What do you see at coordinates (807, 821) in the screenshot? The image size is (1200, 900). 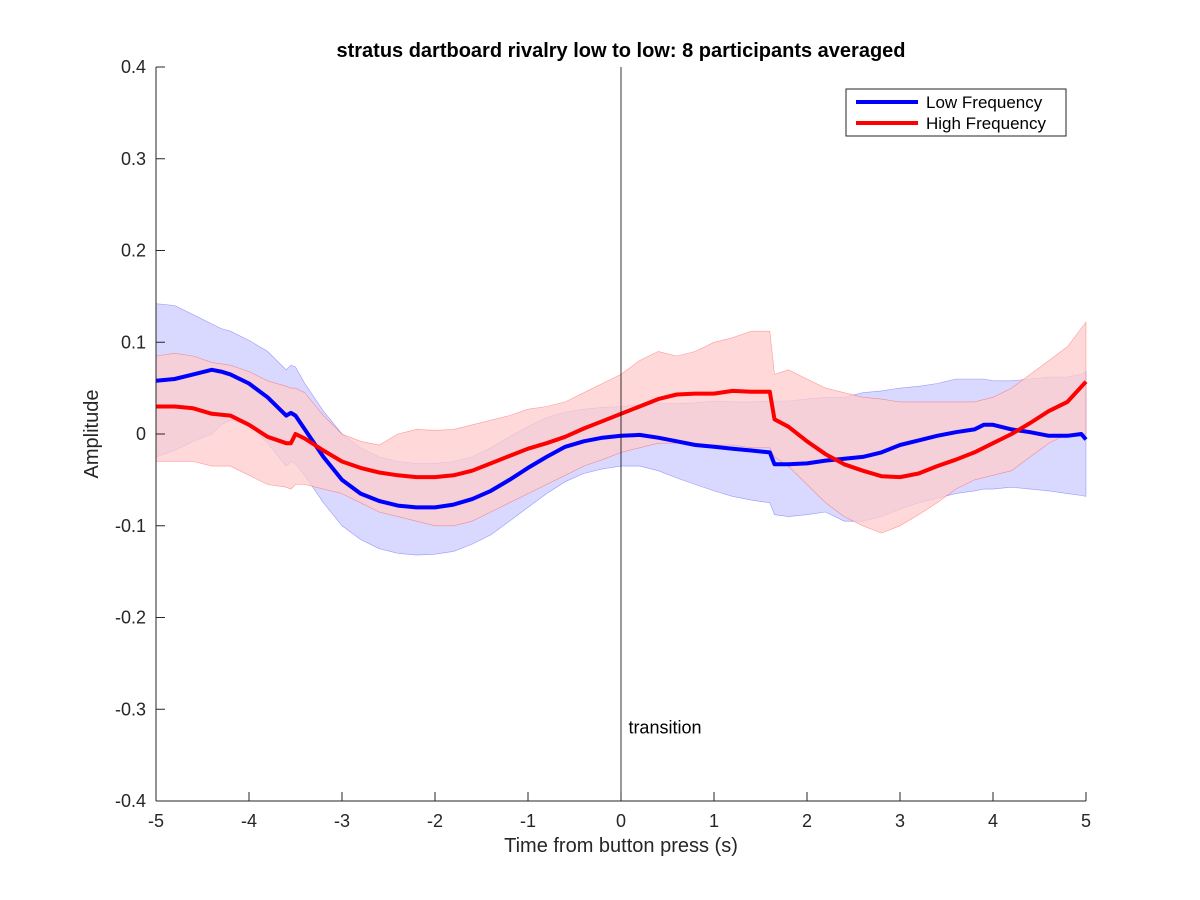 I see `x-tick-label: 2` at bounding box center [807, 821].